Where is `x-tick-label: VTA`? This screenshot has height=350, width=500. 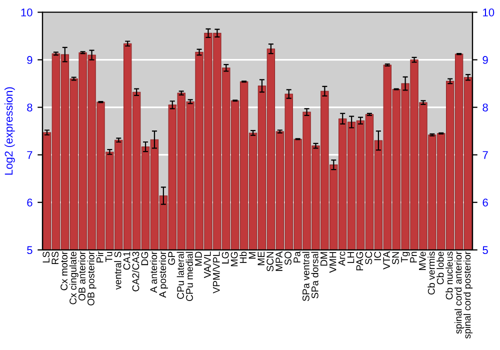
x-tick-label: VTA is located at coordinates (386, 260).